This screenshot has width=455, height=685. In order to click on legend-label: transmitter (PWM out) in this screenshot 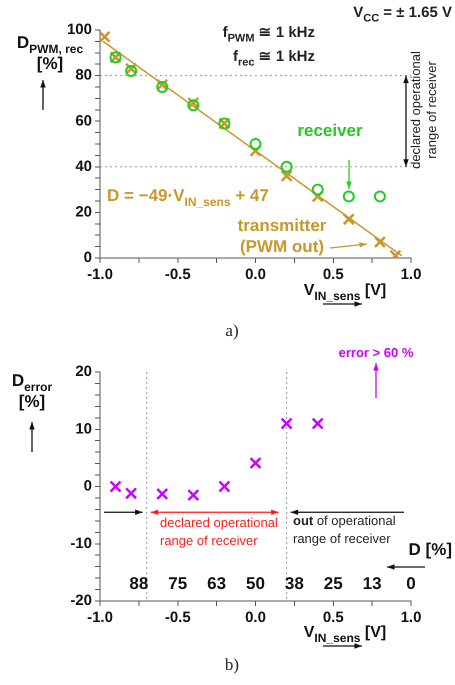, I will do `click(282, 236)`.